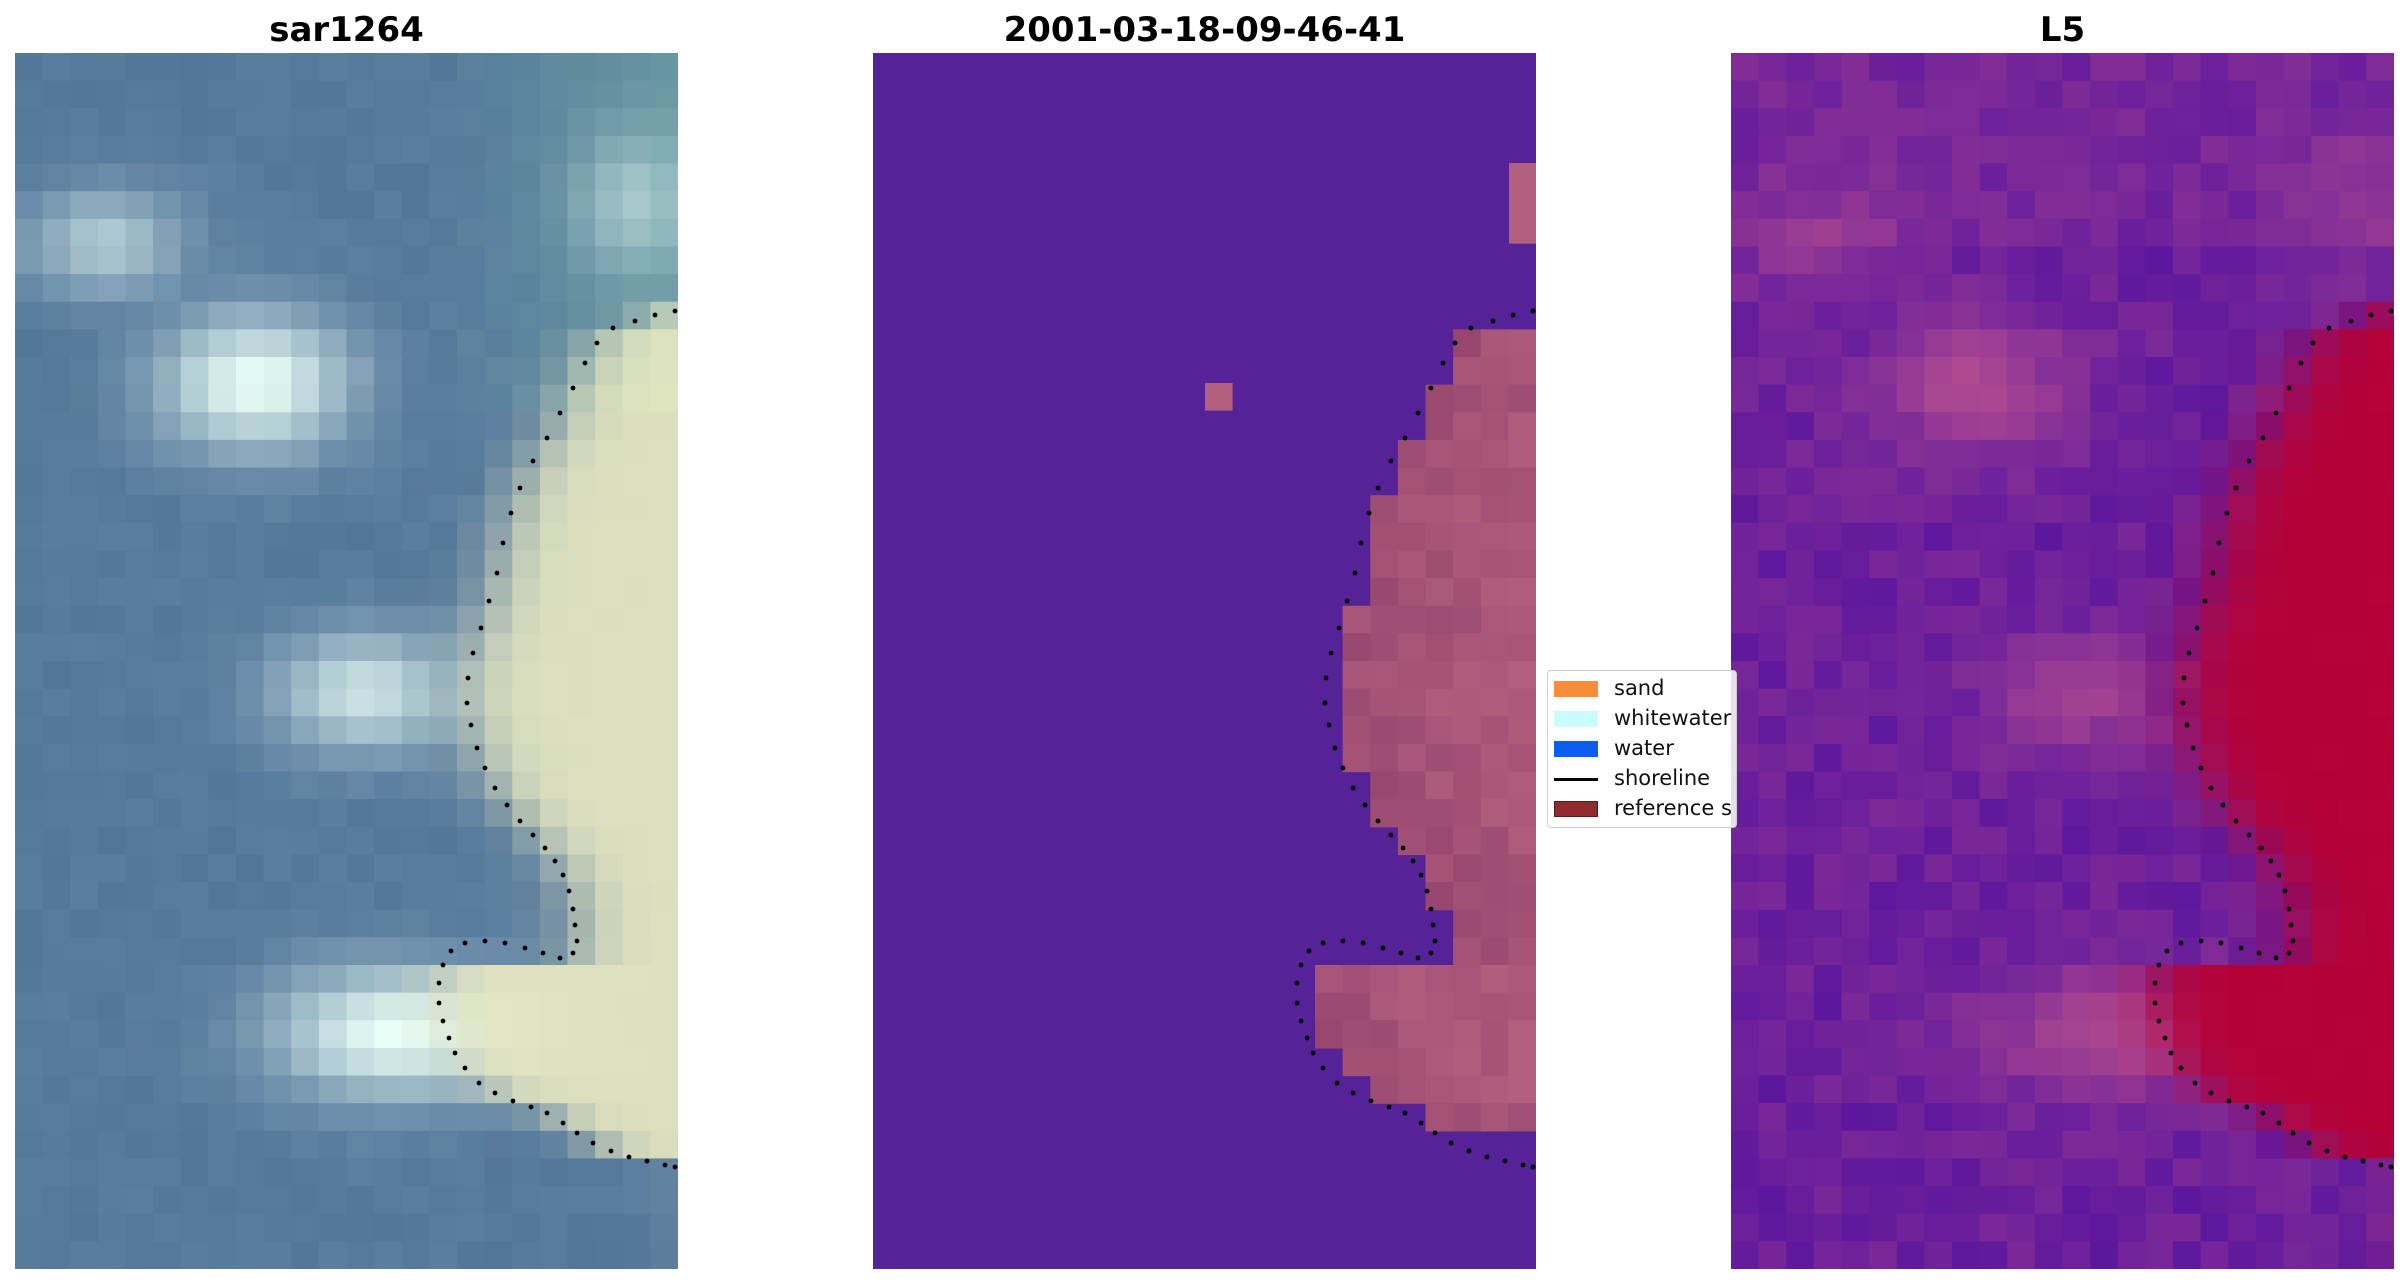  I want to click on legend-item-whitewater: whitewater, so click(1642, 718).